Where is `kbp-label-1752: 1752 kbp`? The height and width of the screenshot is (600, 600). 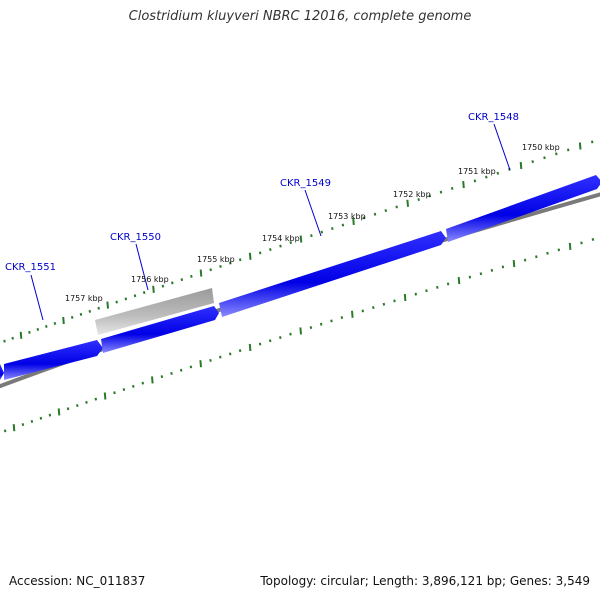
kbp-label-1752: 1752 kbp is located at coordinates (412, 194).